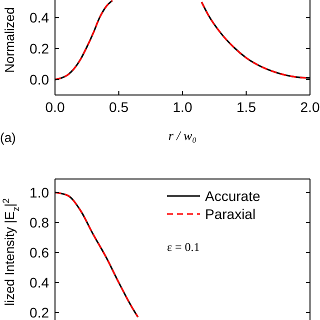  What do you see at coordinates (8, 137) in the screenshot?
I see `text: (a)` at bounding box center [8, 137].